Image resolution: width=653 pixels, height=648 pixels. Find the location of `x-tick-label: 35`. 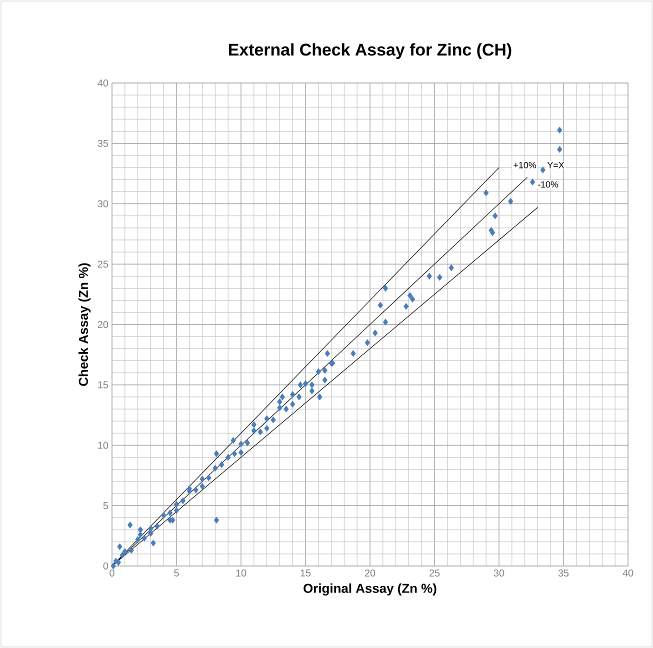

x-tick-label: 35 is located at coordinates (563, 573).